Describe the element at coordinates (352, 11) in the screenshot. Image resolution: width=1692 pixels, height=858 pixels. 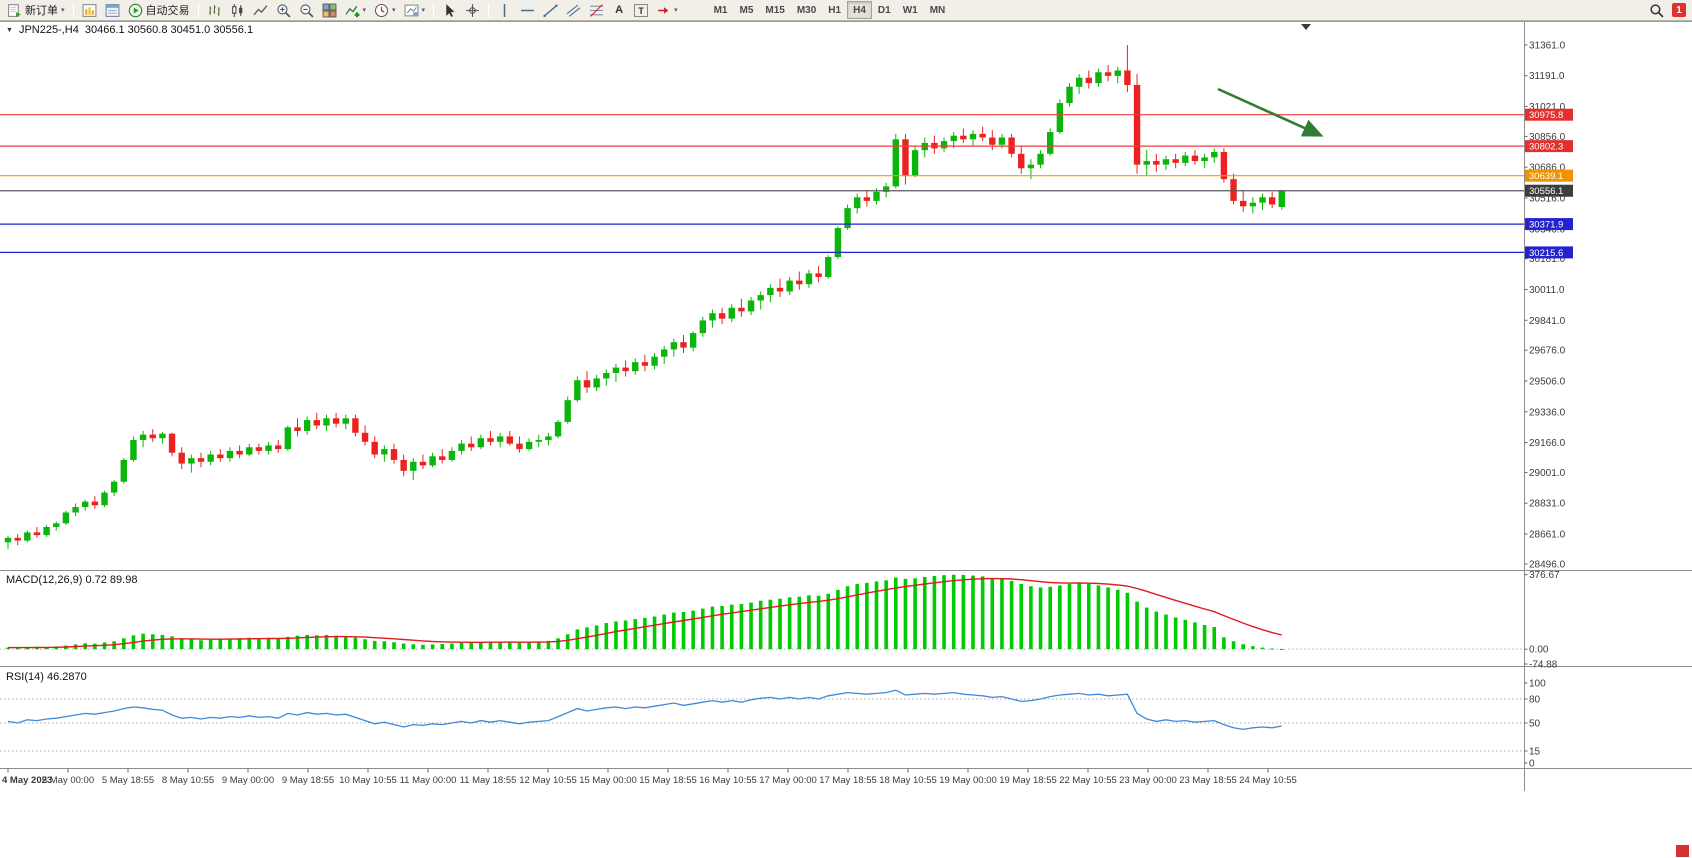
I see `indicators-icon` at that location.